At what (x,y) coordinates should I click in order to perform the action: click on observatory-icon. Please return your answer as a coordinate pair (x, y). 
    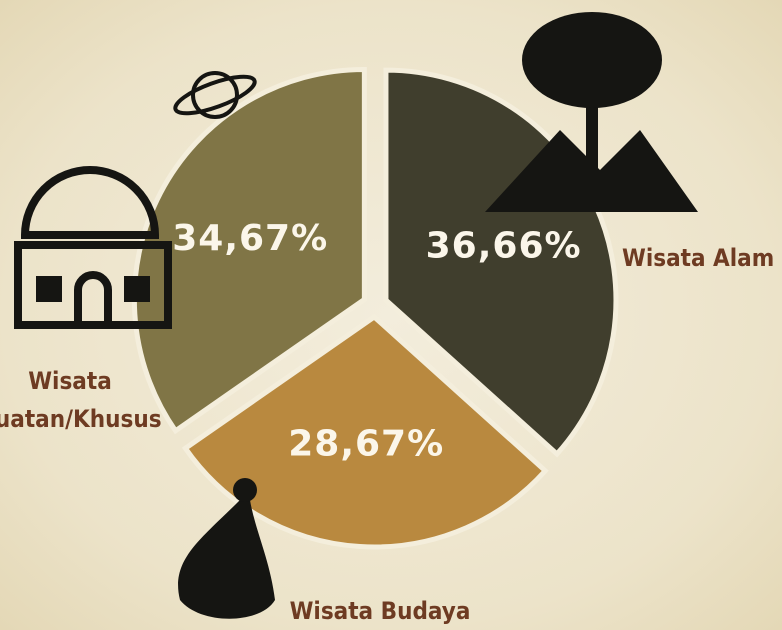
    Looking at the image, I should click on (93, 247).